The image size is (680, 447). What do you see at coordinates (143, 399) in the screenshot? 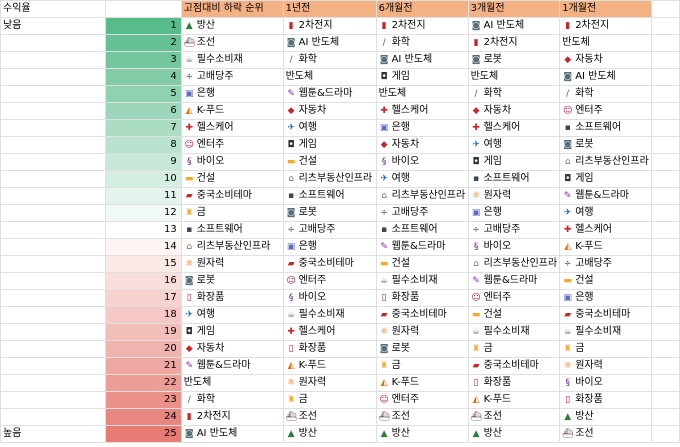
I see `rank-cell: 23` at bounding box center [143, 399].